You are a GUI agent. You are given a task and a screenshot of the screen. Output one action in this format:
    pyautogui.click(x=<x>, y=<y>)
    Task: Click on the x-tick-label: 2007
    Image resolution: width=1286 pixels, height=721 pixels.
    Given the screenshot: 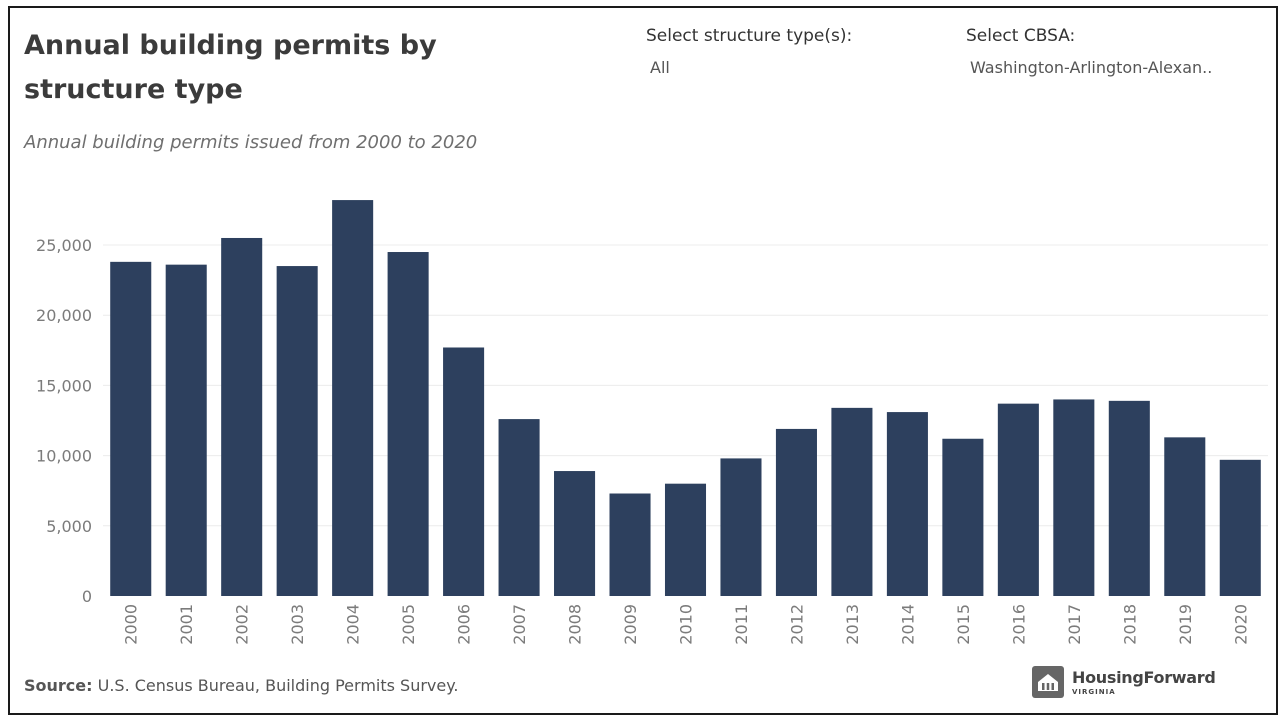 What is the action you would take?
    pyautogui.click(x=519, y=624)
    